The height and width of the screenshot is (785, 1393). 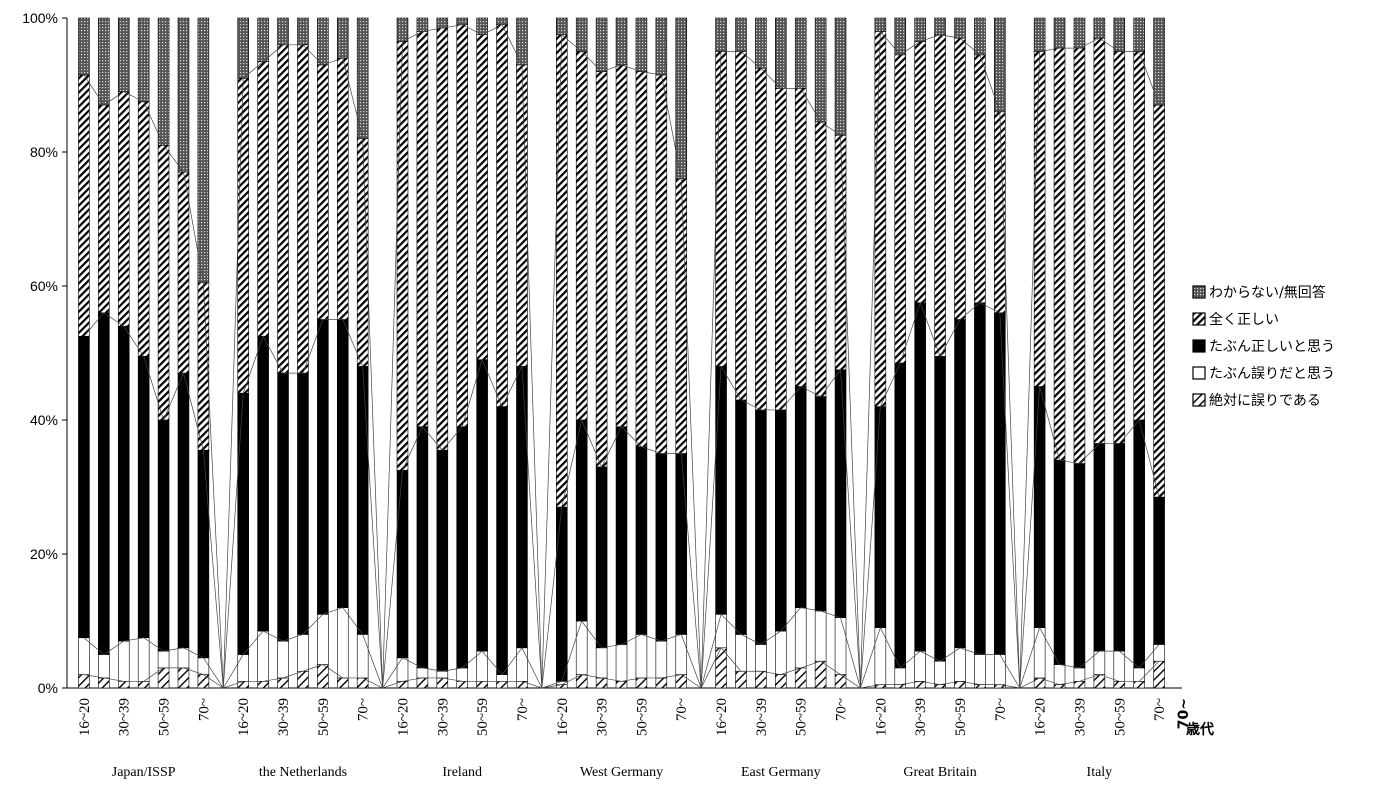 I want to click on legend-swatch-wrong, so click(x=1199, y=400).